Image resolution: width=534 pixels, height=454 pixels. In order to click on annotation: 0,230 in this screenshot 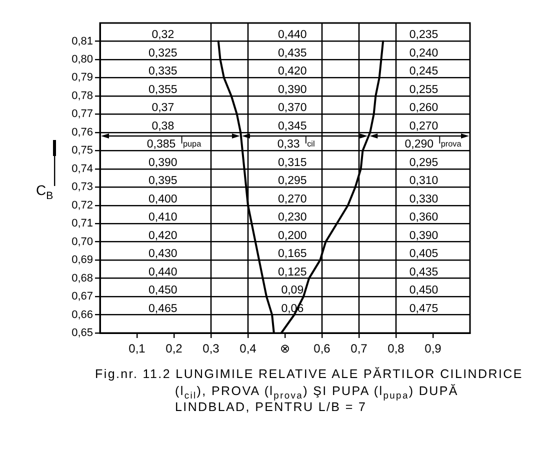, I will do `click(292, 218)`.